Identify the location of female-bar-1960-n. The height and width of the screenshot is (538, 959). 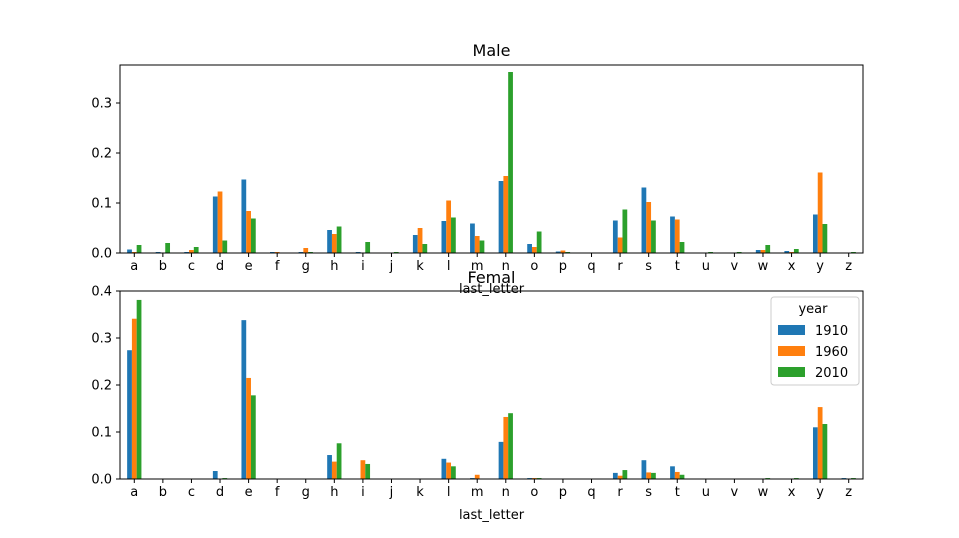
(506, 447).